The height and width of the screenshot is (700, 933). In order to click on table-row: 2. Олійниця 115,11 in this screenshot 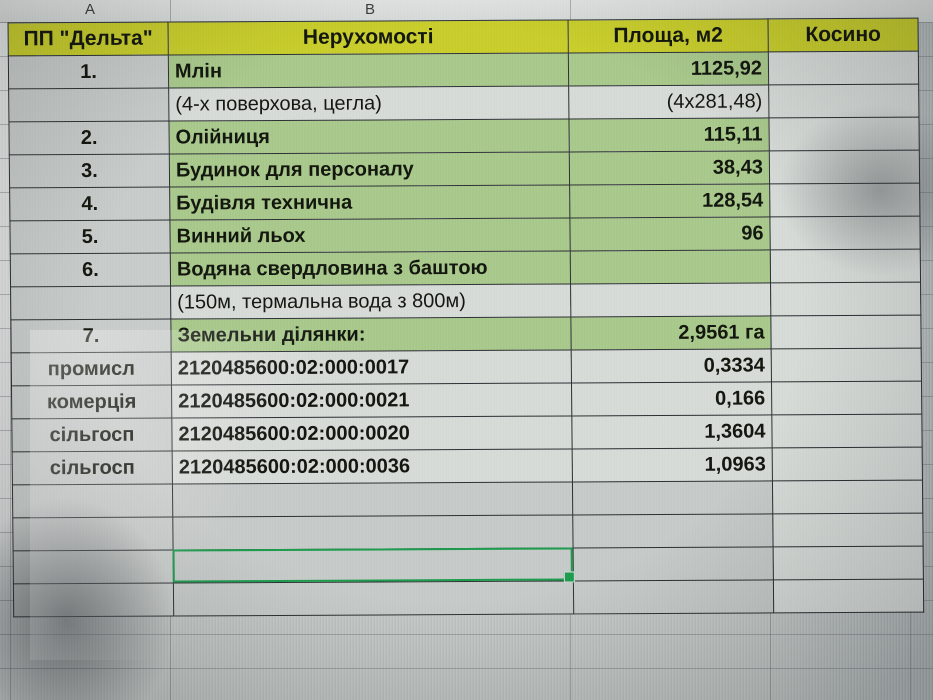, I will do `click(464, 136)`.